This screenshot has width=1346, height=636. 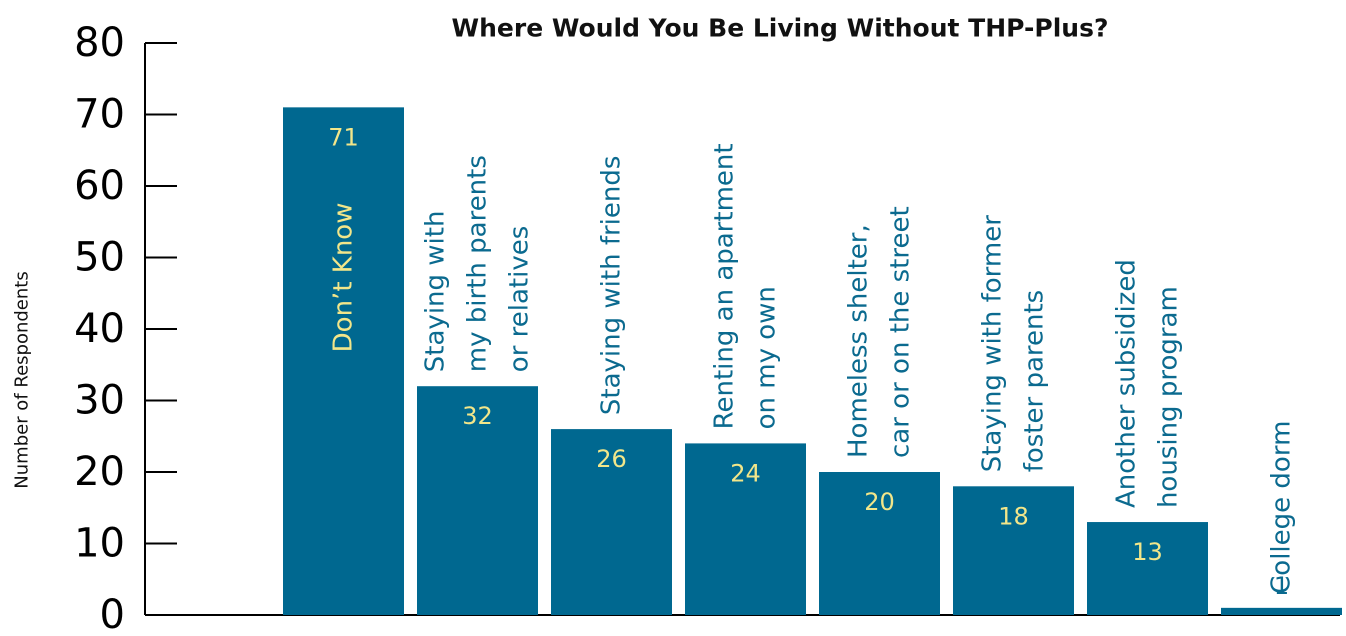 What do you see at coordinates (99, 472) in the screenshot?
I see `y-tick-label: 20` at bounding box center [99, 472].